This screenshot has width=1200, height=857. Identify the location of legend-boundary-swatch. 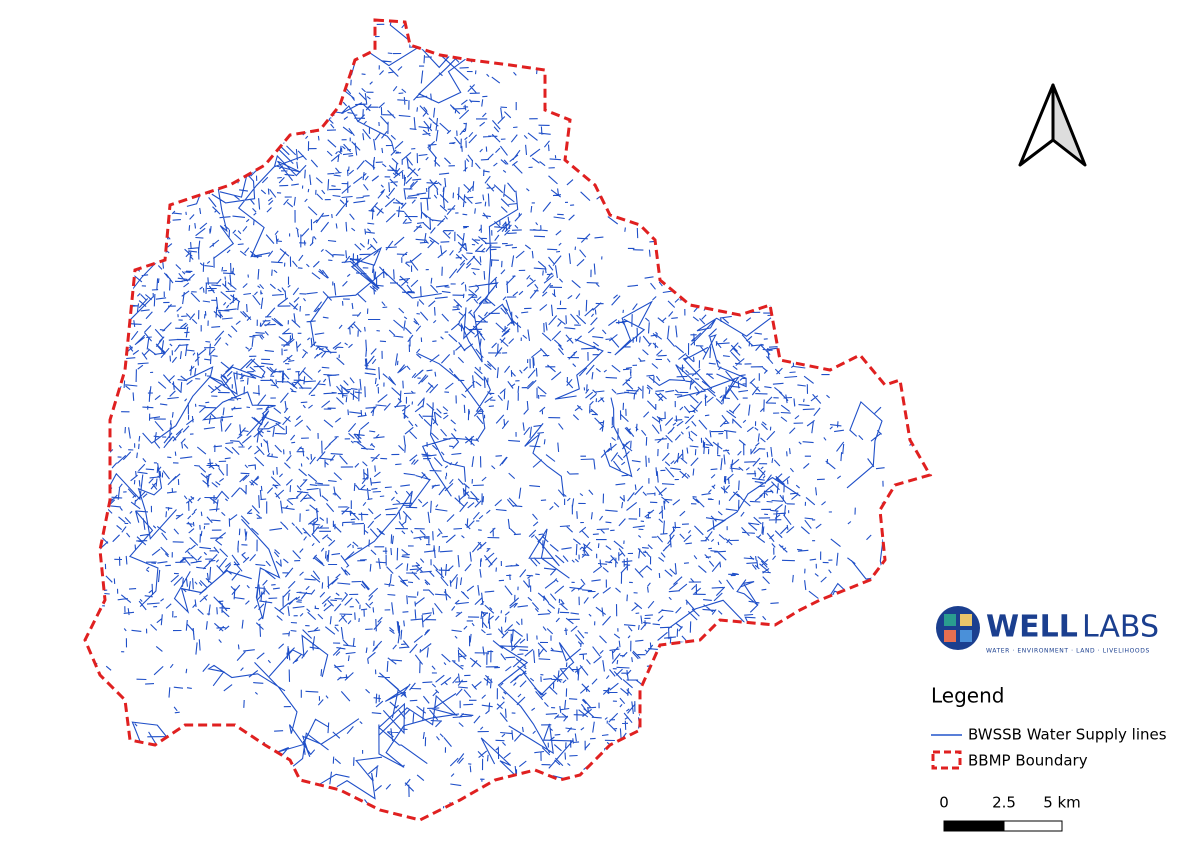
(946, 760).